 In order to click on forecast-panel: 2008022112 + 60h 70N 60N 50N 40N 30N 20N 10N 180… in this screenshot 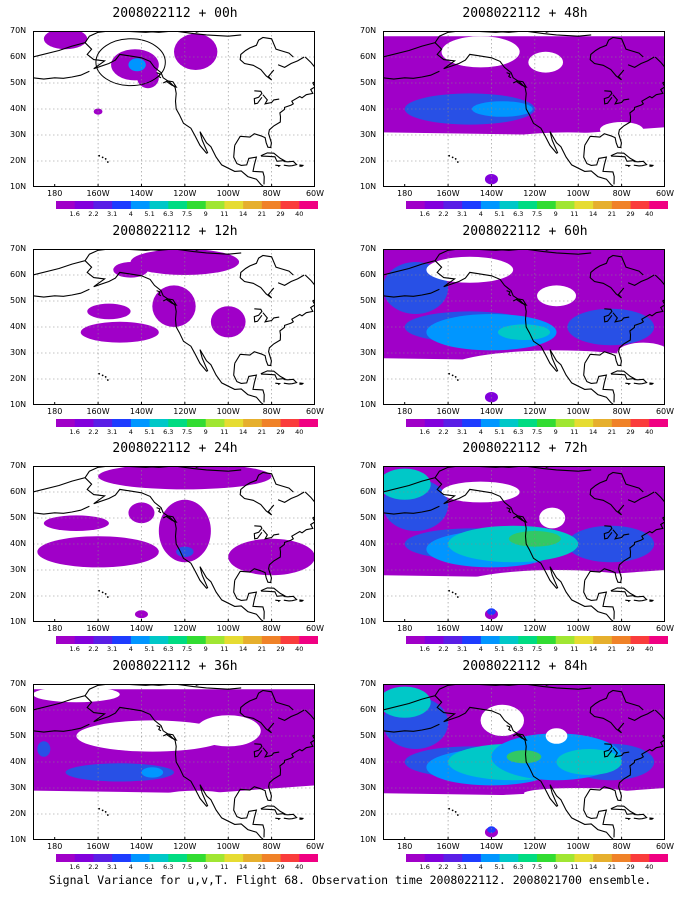, I will do `click(525, 327)`.